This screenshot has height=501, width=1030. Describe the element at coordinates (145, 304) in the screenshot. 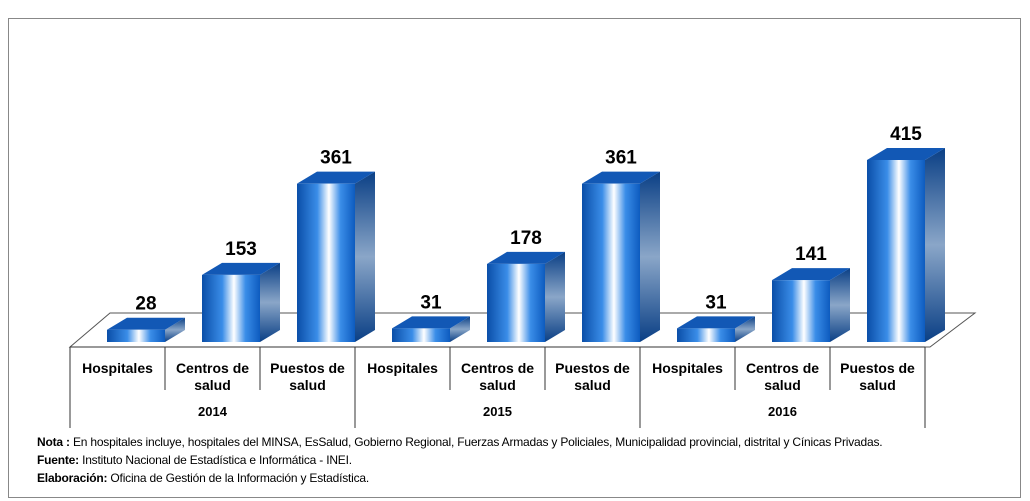

I see `value-label: 28` at that location.